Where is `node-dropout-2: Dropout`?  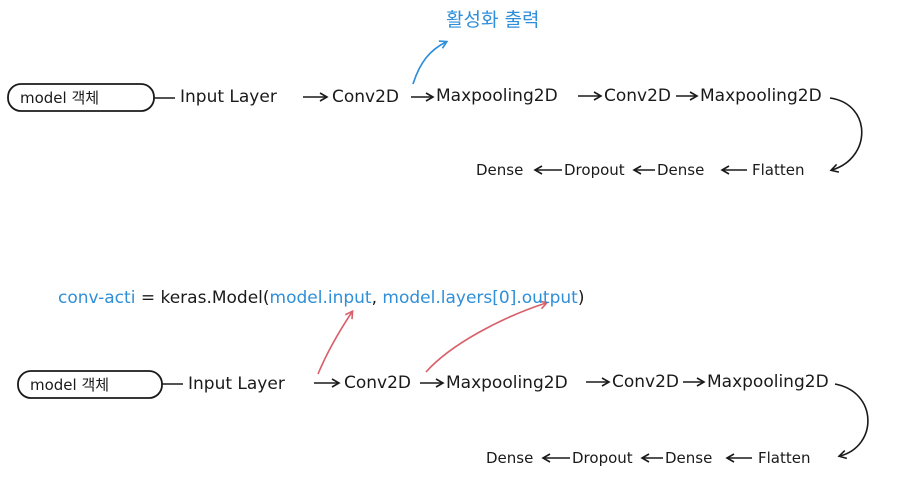
node-dropout-2: Dropout is located at coordinates (602, 458).